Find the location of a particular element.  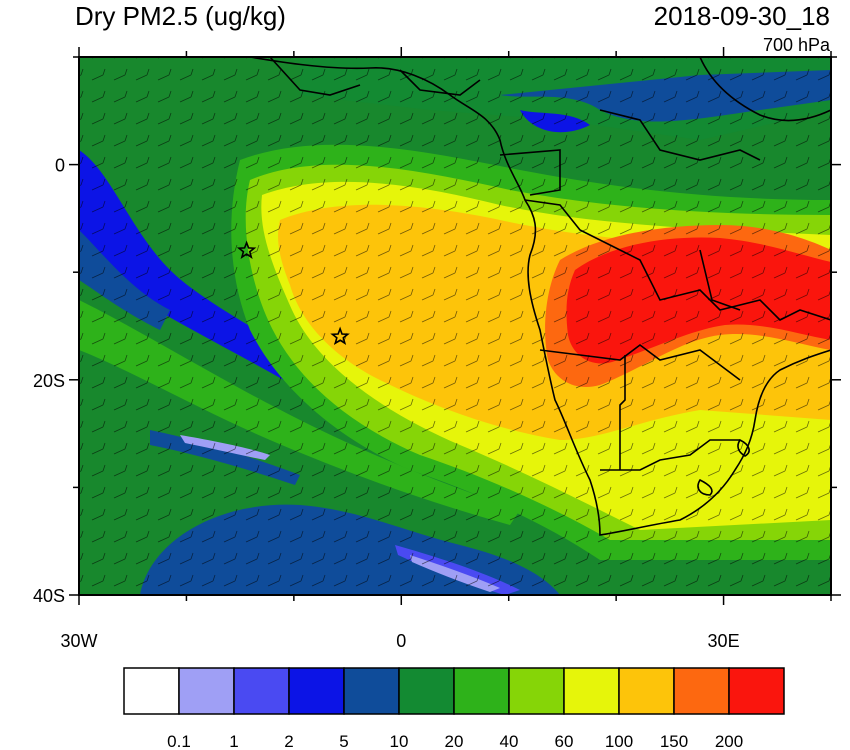

colorbar-label: 150 is located at coordinates (674, 741).